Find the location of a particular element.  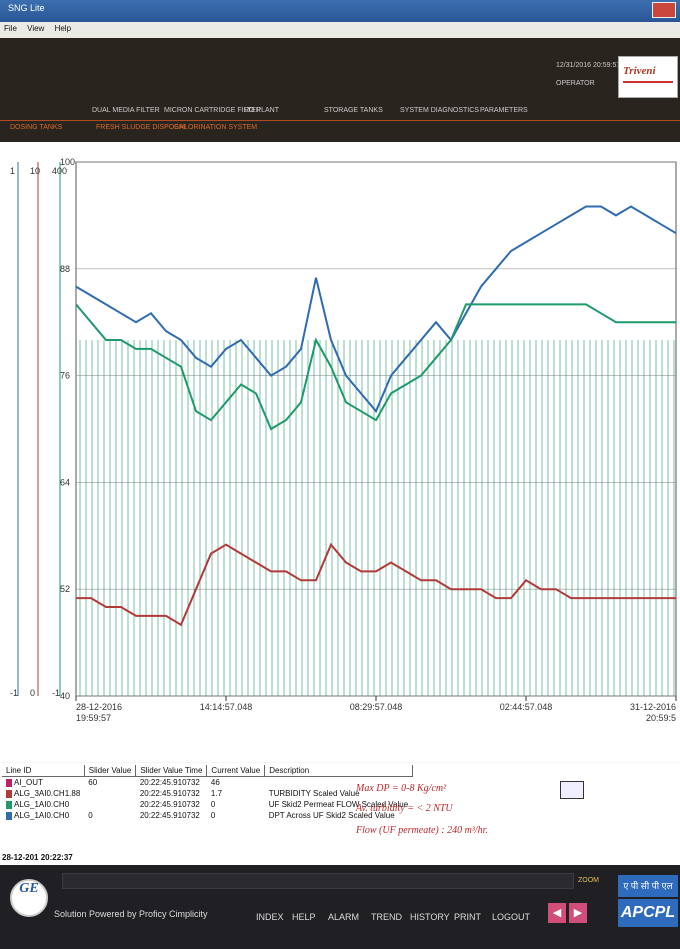

tab-chlorination-system: CHLORINATION SYSTEM is located at coordinates (216, 127).